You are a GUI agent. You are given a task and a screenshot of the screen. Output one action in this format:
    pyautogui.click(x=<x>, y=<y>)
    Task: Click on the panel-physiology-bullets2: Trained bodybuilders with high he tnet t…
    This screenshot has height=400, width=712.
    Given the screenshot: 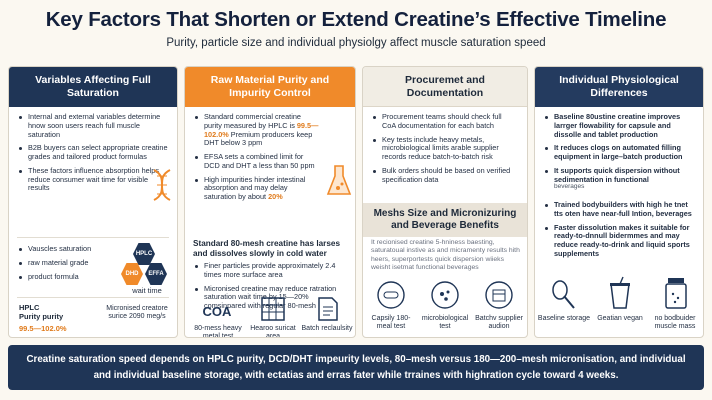 What is the action you would take?
    pyautogui.click(x=619, y=229)
    